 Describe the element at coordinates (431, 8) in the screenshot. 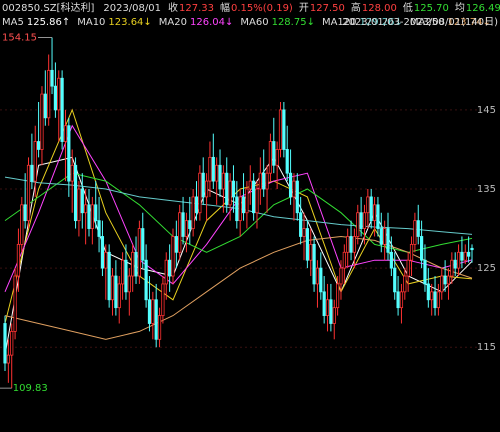

I see `header-text: 125.70` at that location.